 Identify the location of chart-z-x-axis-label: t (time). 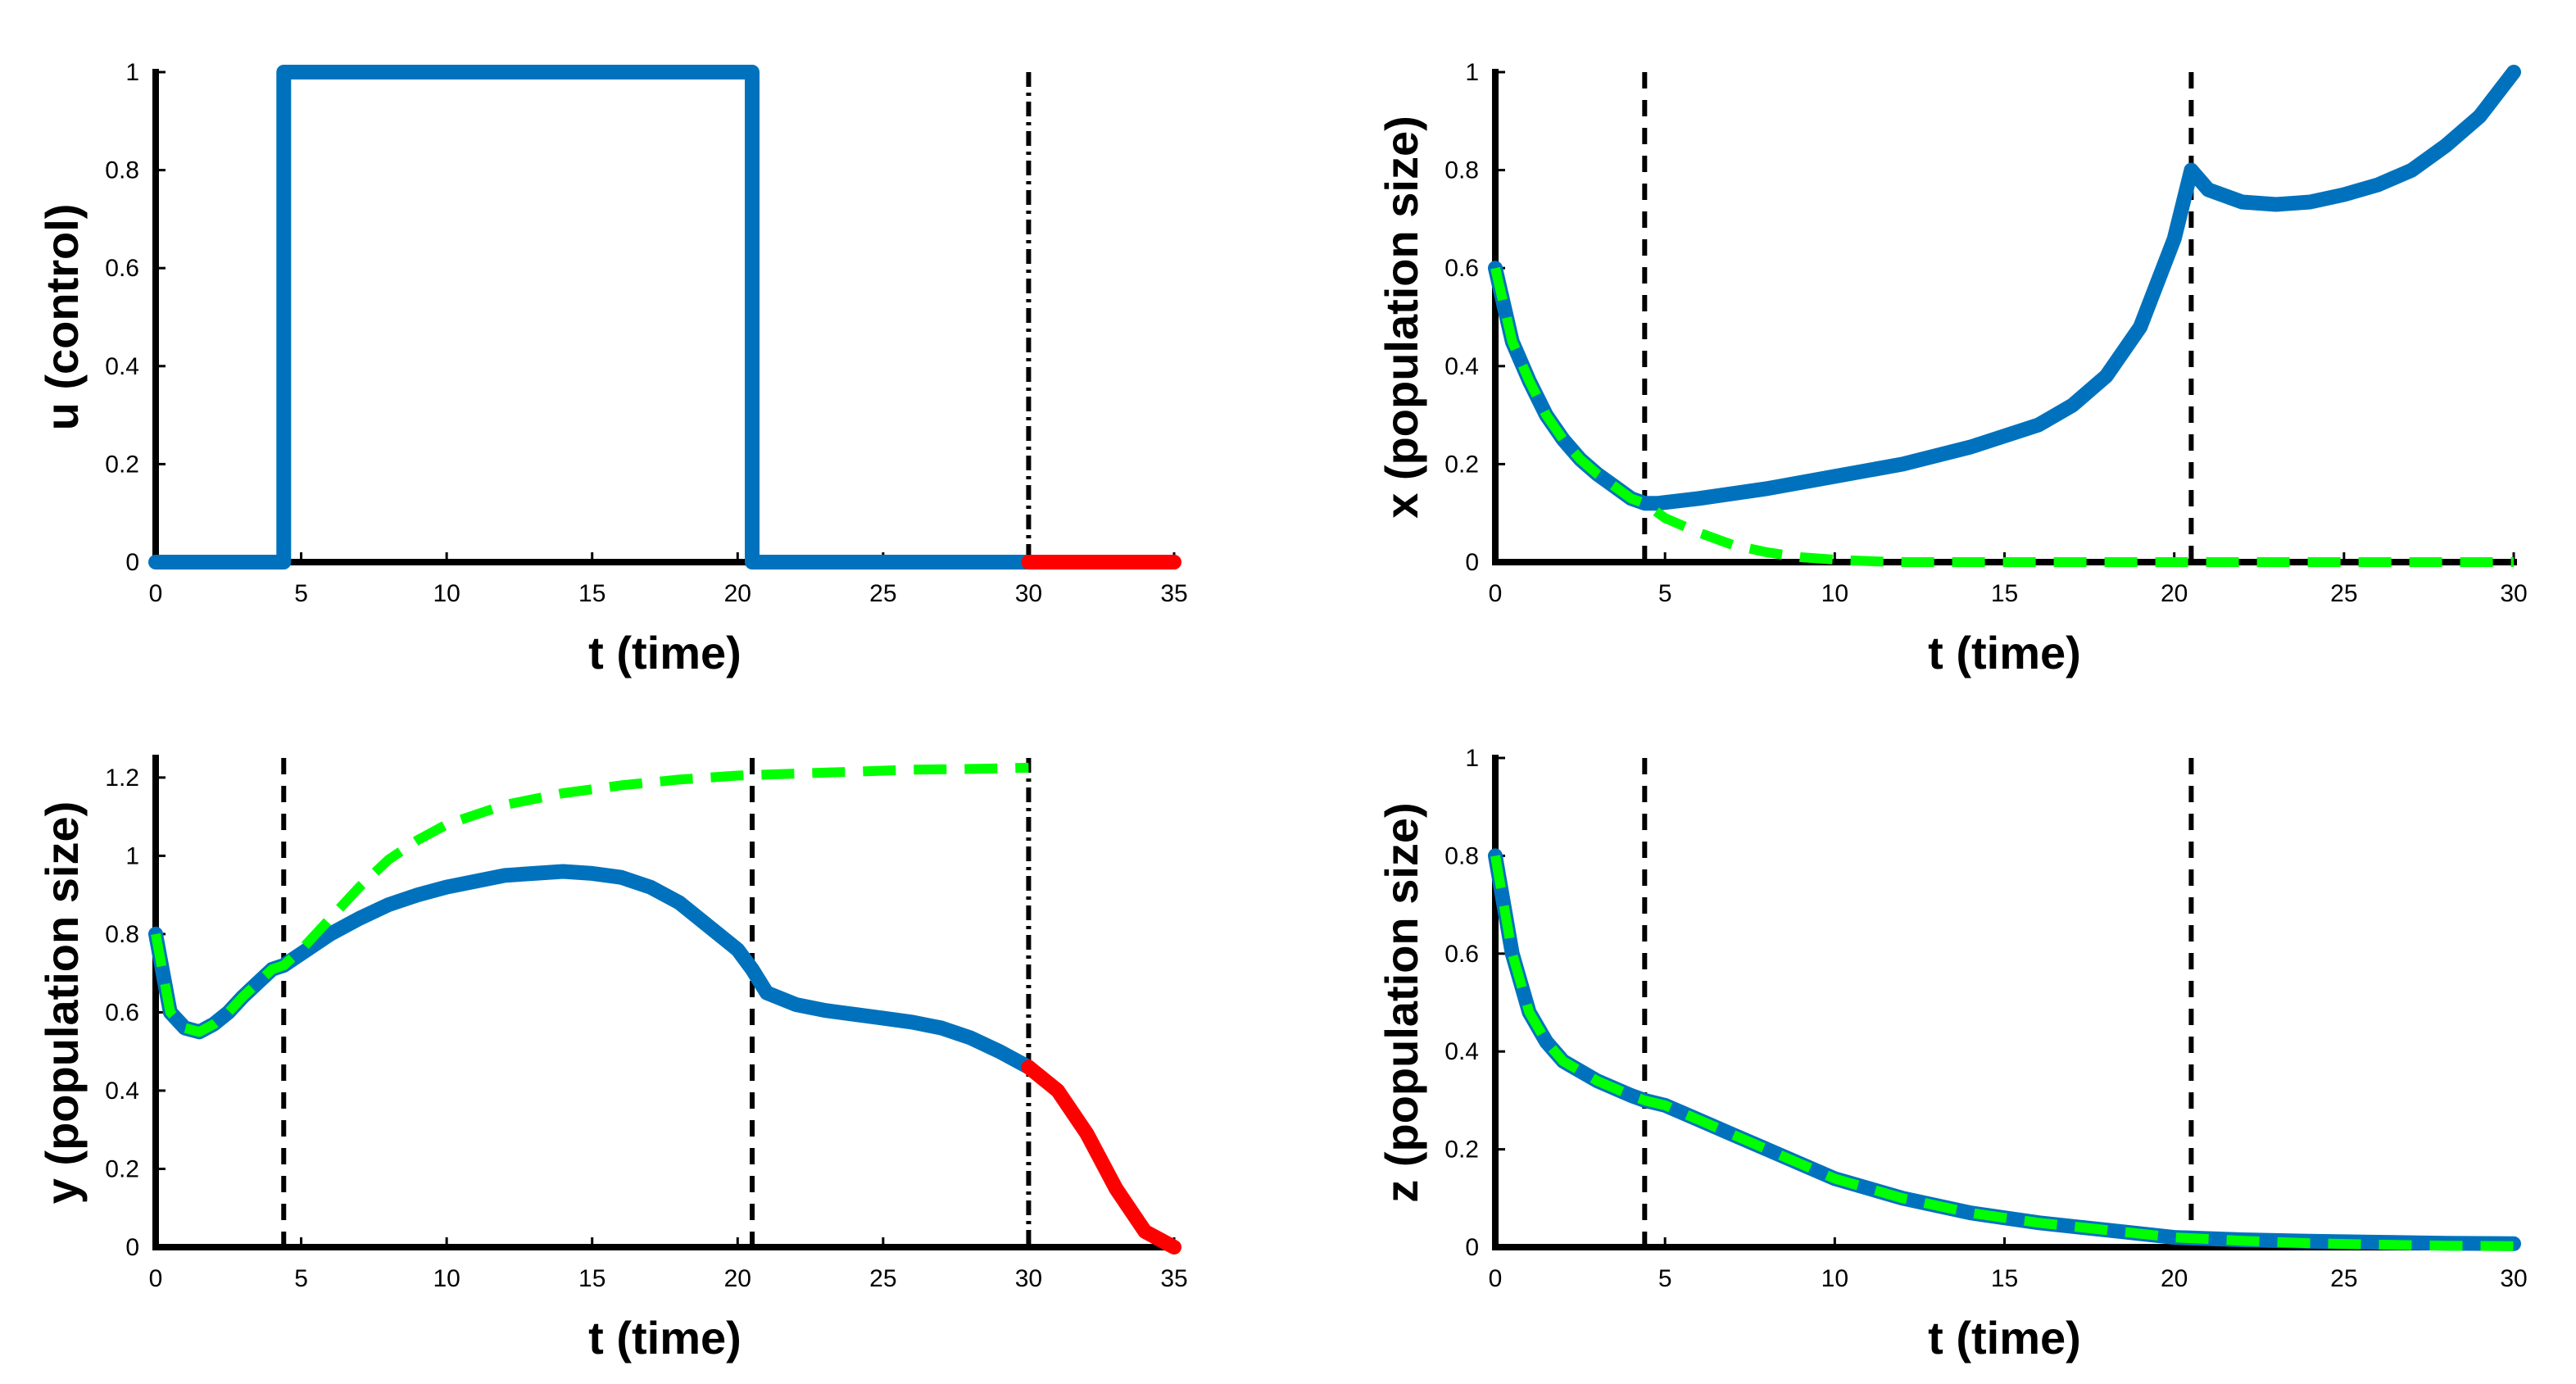
(2005, 1338).